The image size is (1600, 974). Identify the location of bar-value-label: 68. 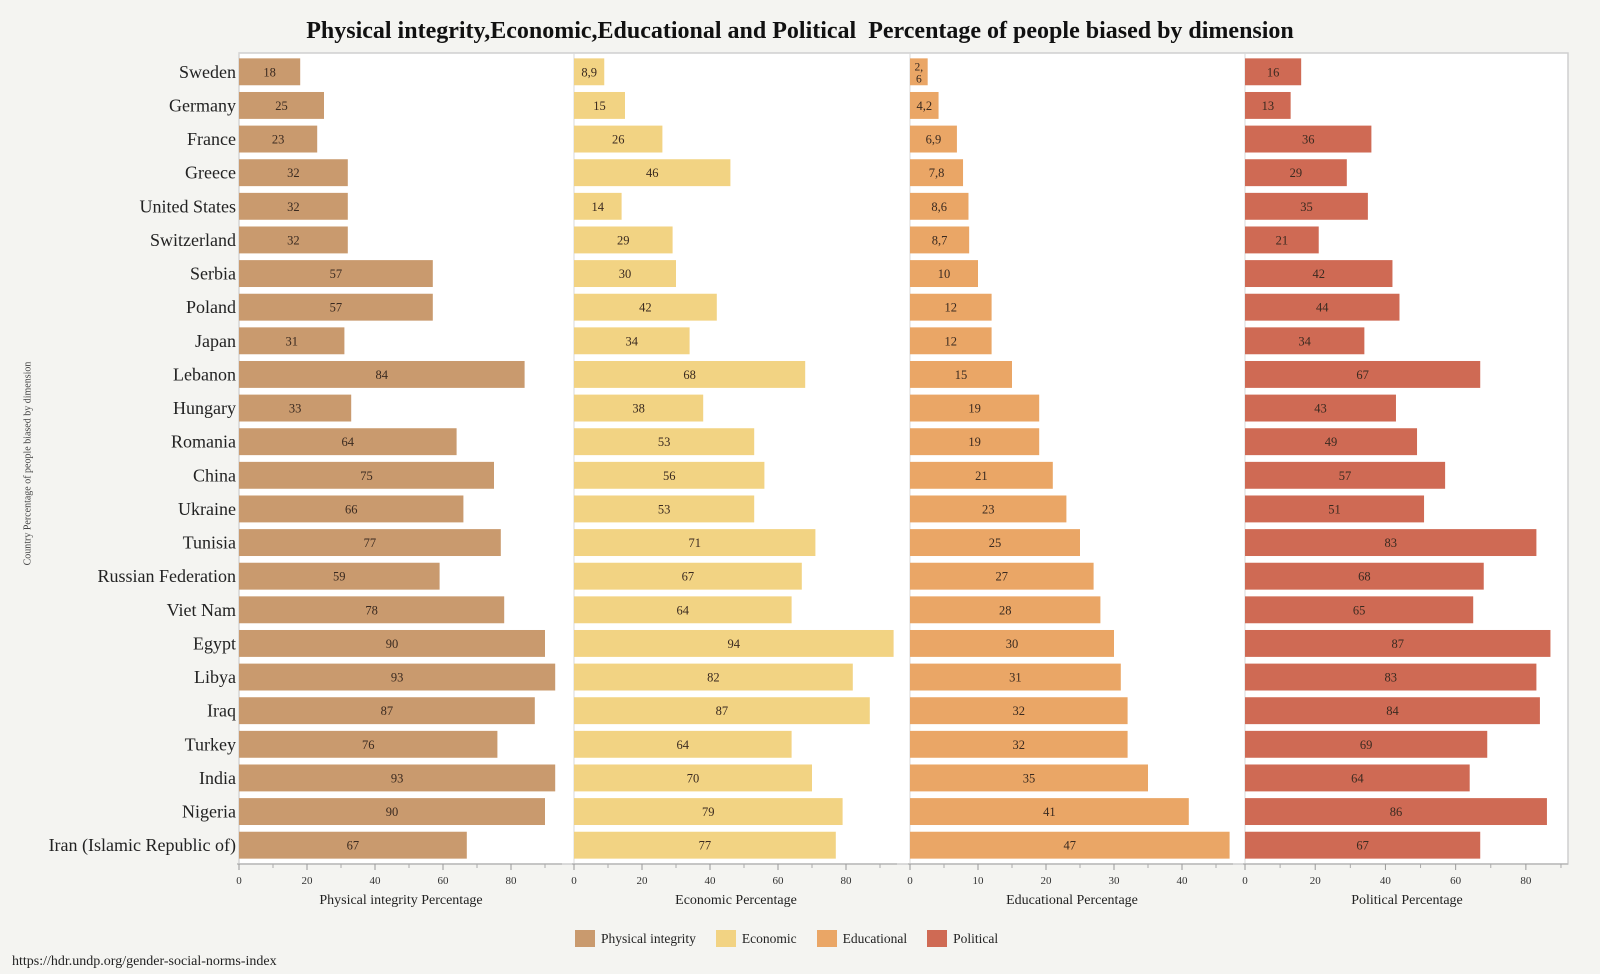
(689, 375).